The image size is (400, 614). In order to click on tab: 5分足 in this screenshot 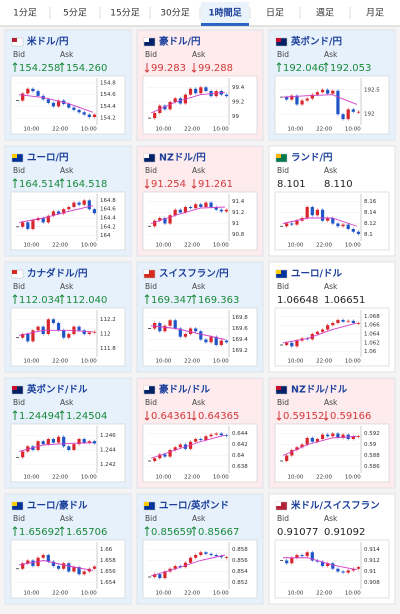, I will do `click(68, 13)`.